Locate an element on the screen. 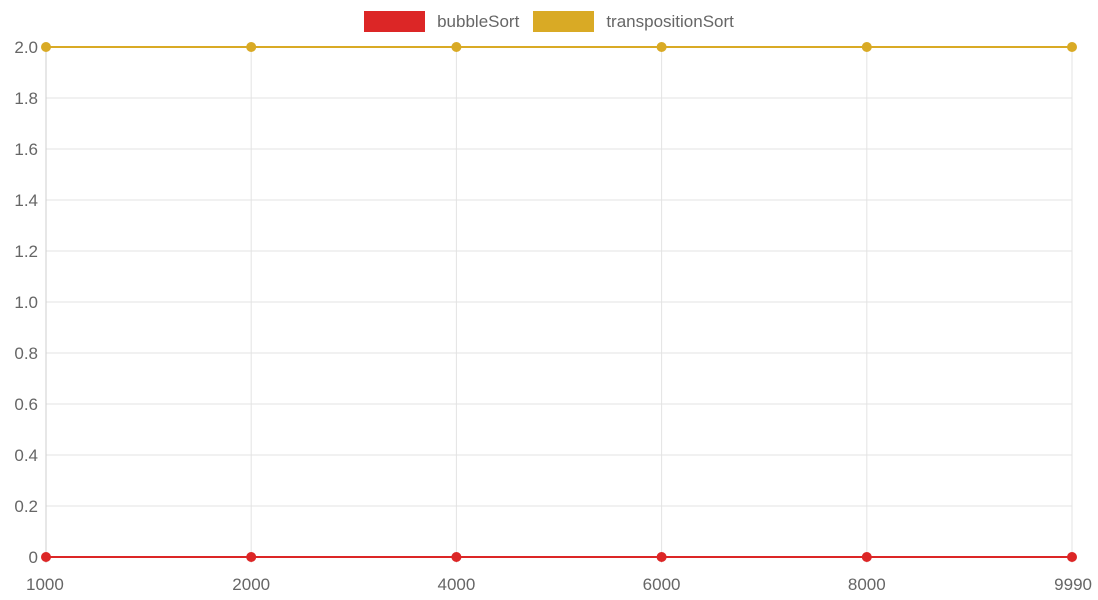 The width and height of the screenshot is (1098, 600). y-tick-label: 2.0 is located at coordinates (26, 47).